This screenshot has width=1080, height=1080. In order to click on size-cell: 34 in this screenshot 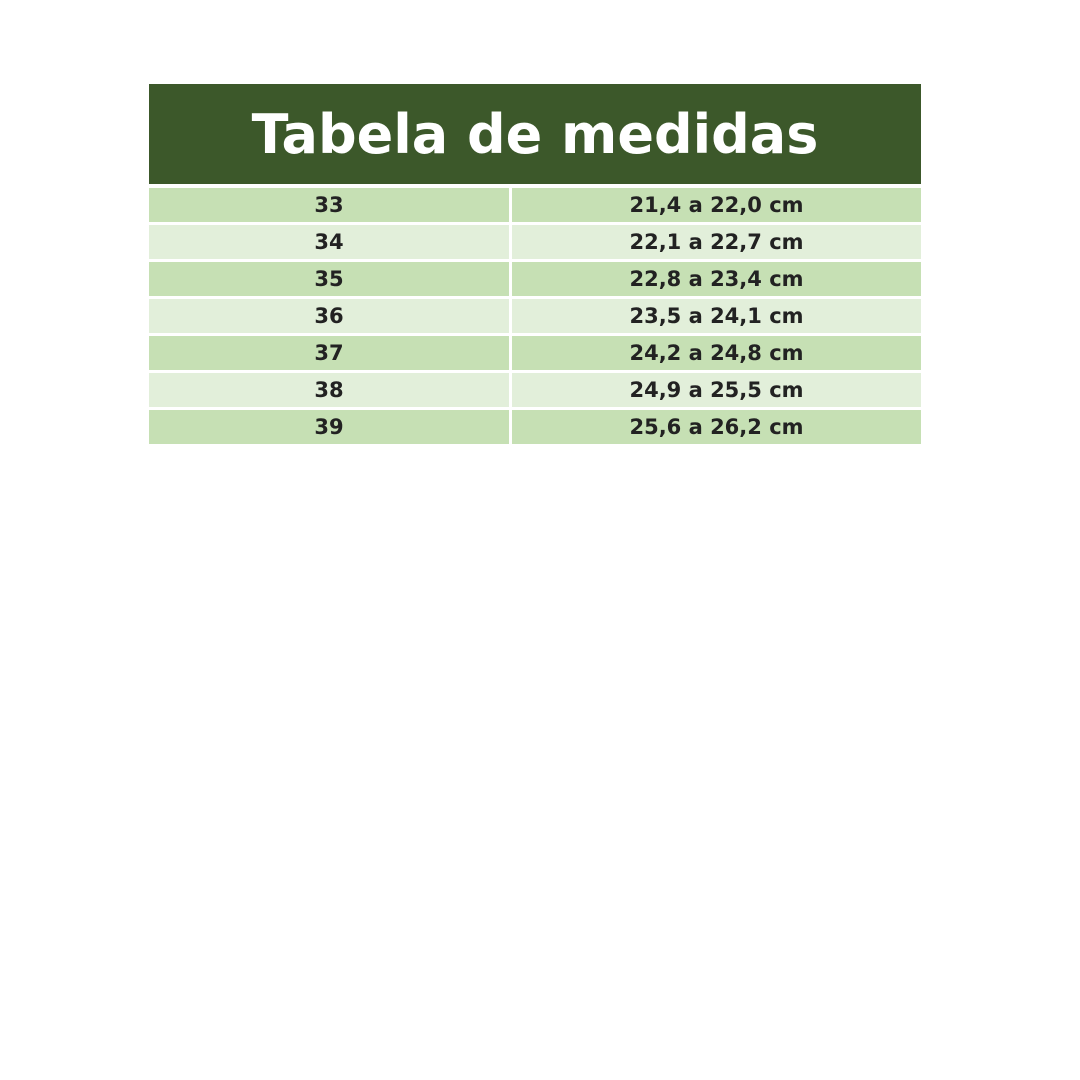, I will do `click(329, 242)`.